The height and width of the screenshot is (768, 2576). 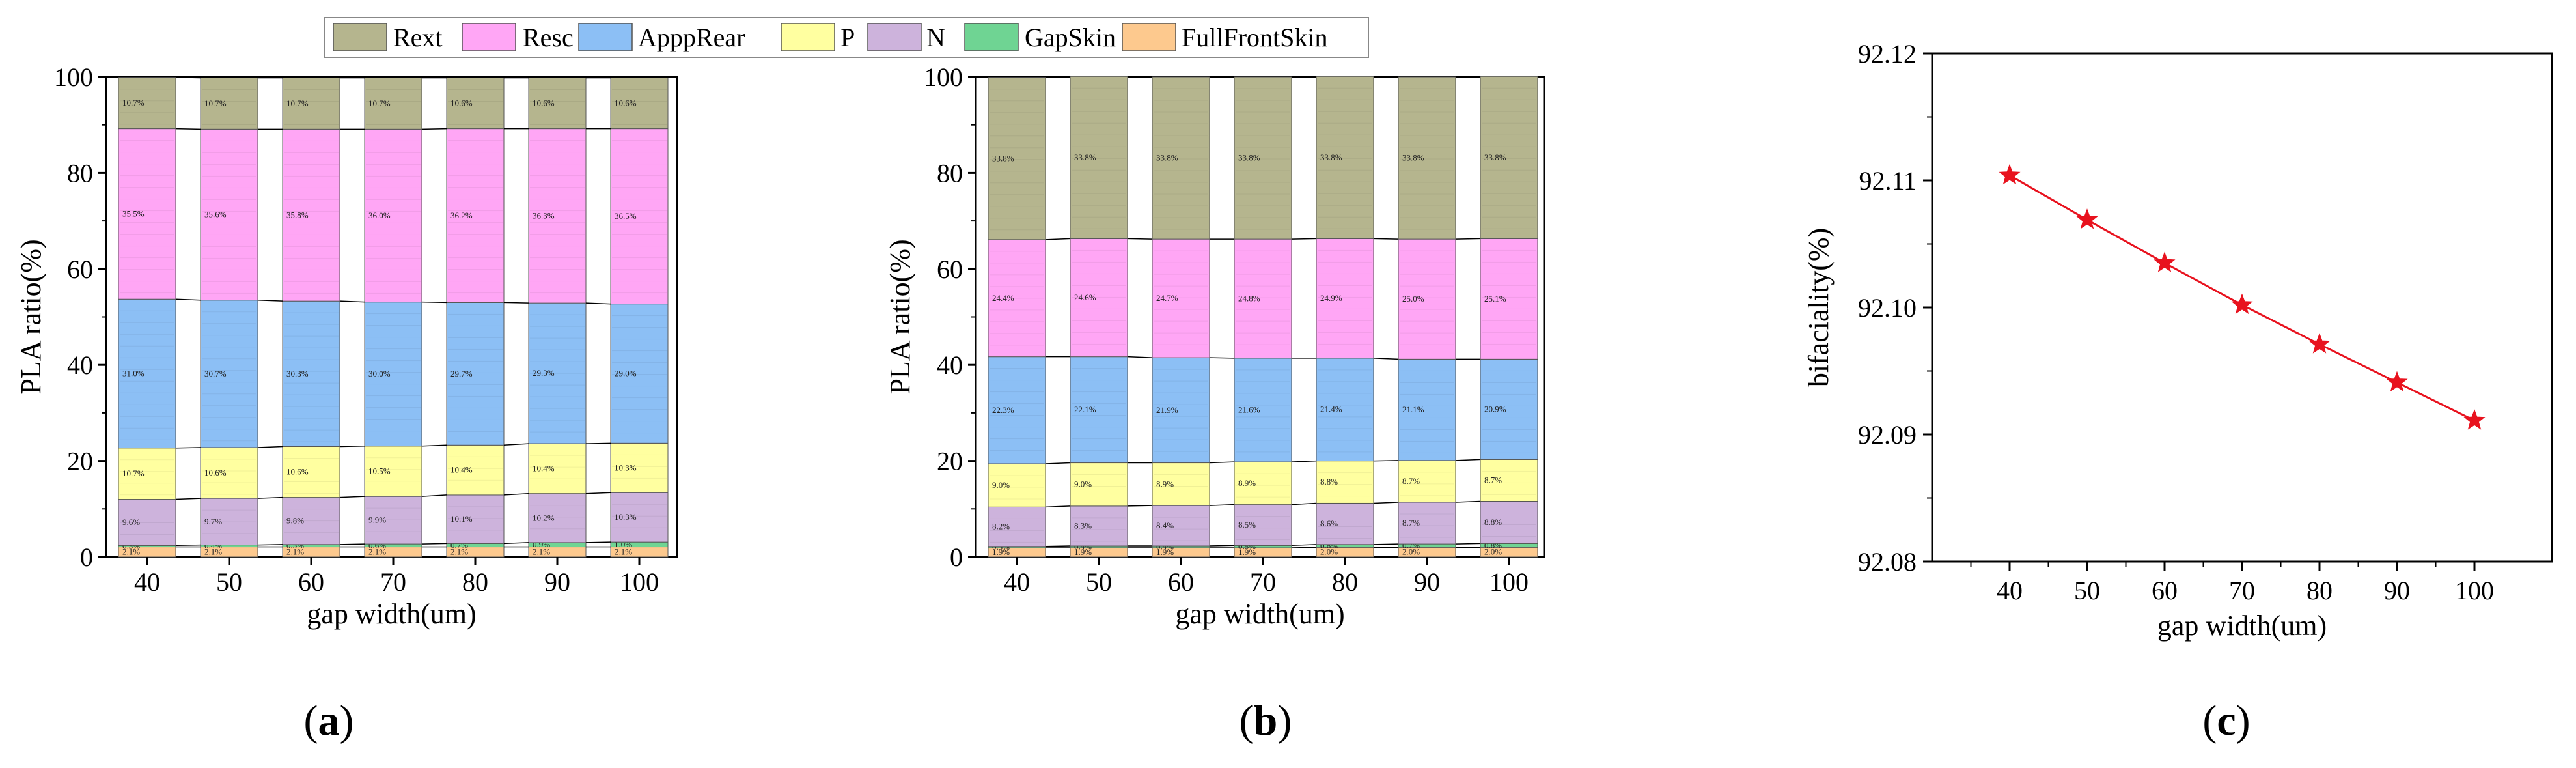 What do you see at coordinates (86, 557) in the screenshot?
I see `y-tick-label: 0` at bounding box center [86, 557].